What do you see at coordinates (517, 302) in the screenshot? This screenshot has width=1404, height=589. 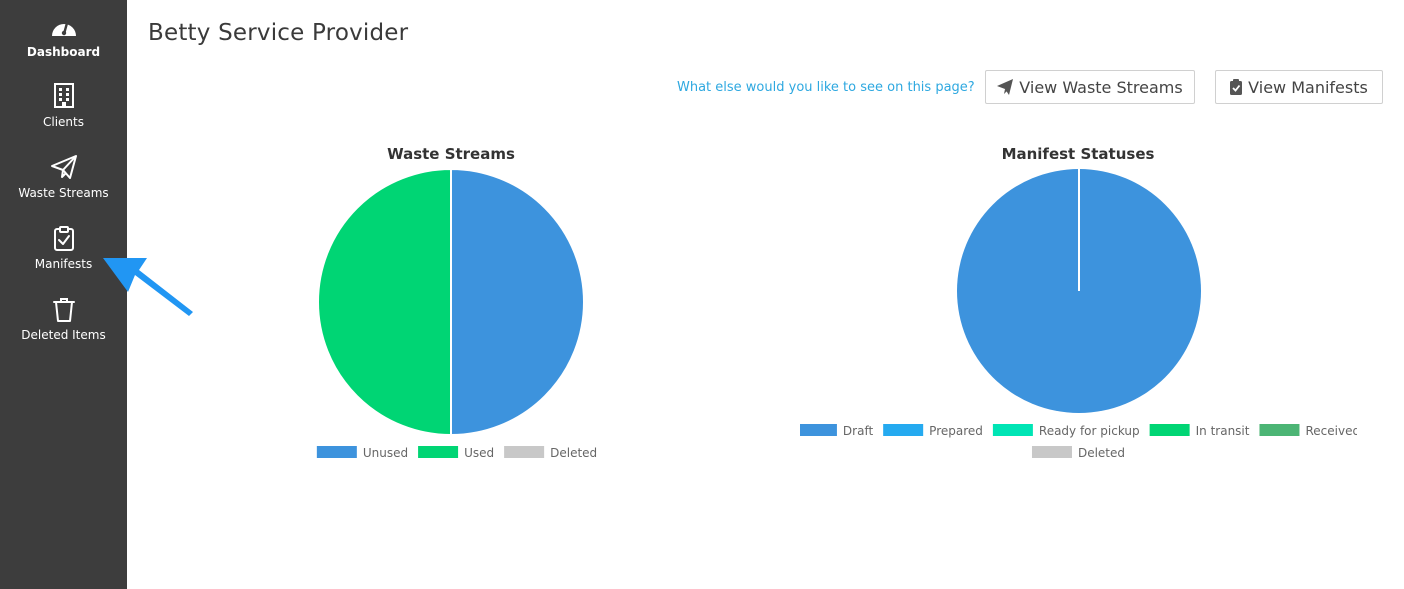 I see `pie-slice-unused` at bounding box center [517, 302].